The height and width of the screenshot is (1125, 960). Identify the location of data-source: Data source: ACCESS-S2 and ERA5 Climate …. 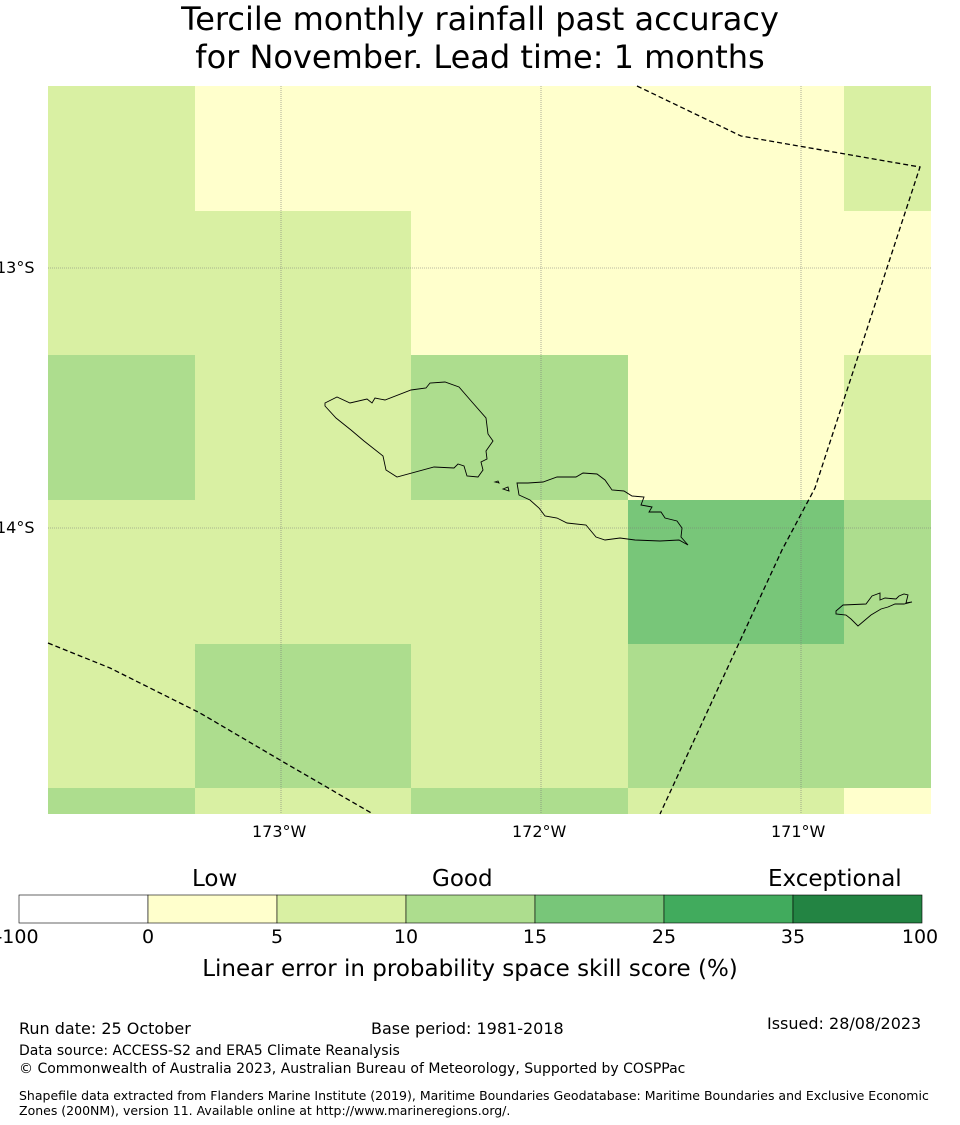
(209, 1051).